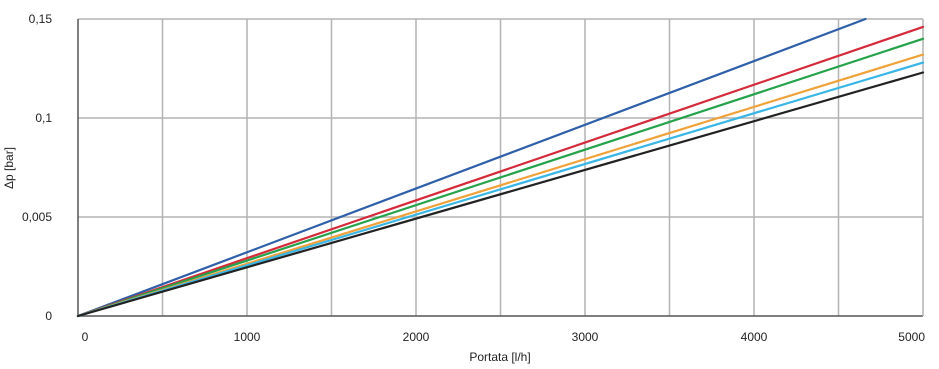 This screenshot has width=939, height=369. Describe the element at coordinates (85, 337) in the screenshot. I see `x-tick-label: 0` at that location.